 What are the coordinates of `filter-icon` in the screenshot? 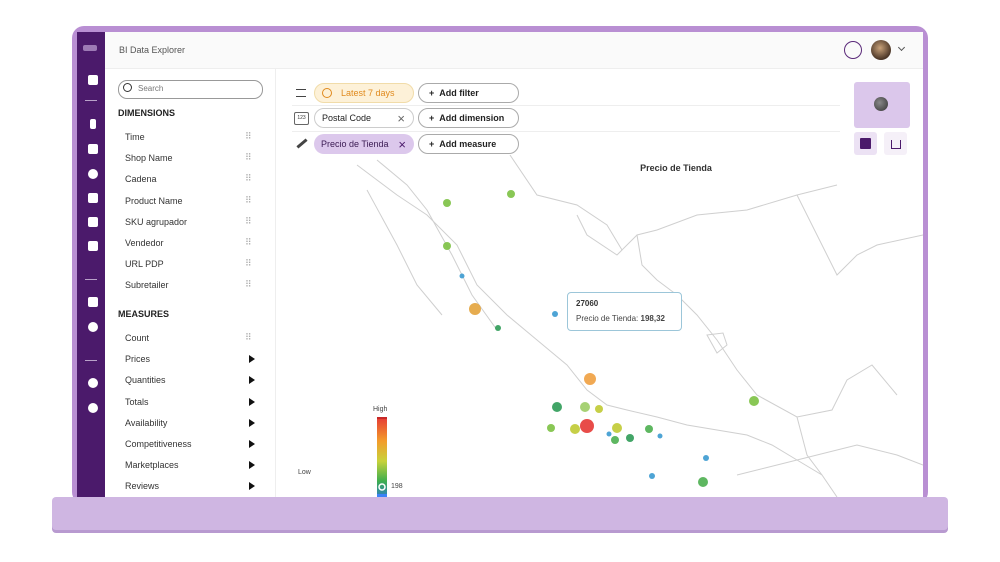 It's located at (301, 93).